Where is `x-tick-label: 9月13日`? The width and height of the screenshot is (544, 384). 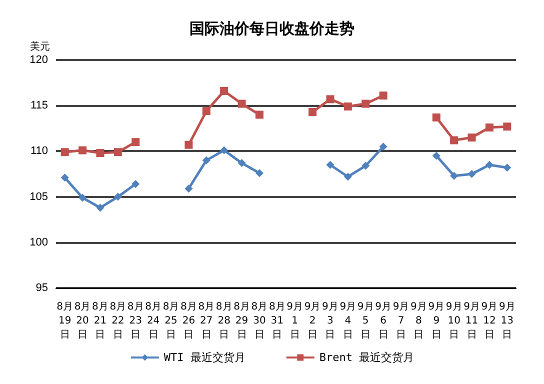
x-tick-label: 9月13日 is located at coordinates (507, 321).